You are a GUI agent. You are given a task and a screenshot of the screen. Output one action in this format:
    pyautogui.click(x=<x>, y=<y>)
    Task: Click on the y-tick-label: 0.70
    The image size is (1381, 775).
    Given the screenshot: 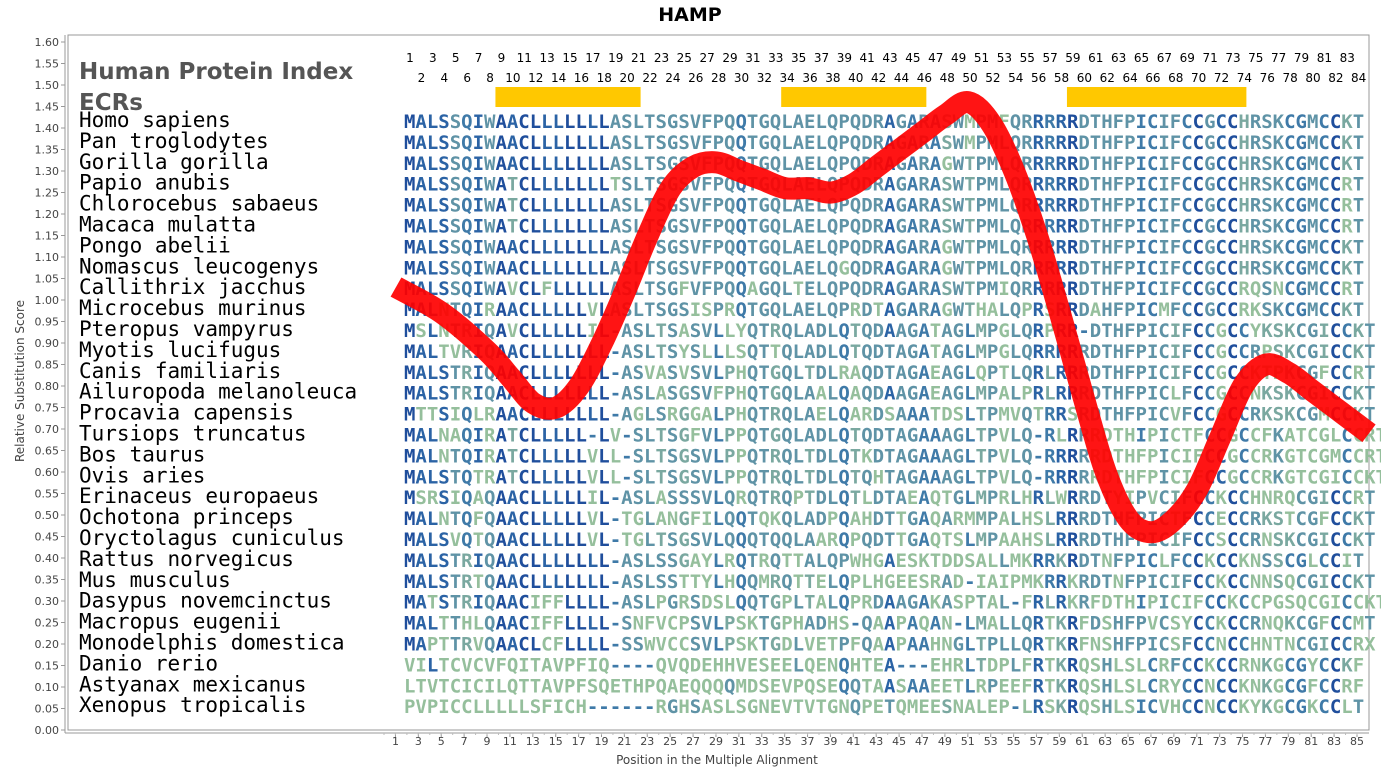 What is the action you would take?
    pyautogui.click(x=47, y=429)
    